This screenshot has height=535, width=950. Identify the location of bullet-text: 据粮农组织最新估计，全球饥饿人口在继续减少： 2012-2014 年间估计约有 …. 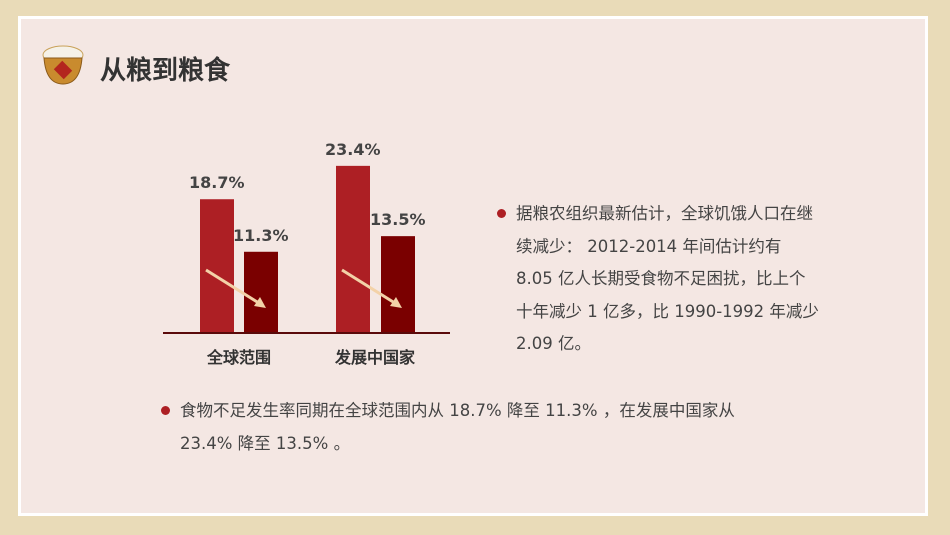
(667, 278).